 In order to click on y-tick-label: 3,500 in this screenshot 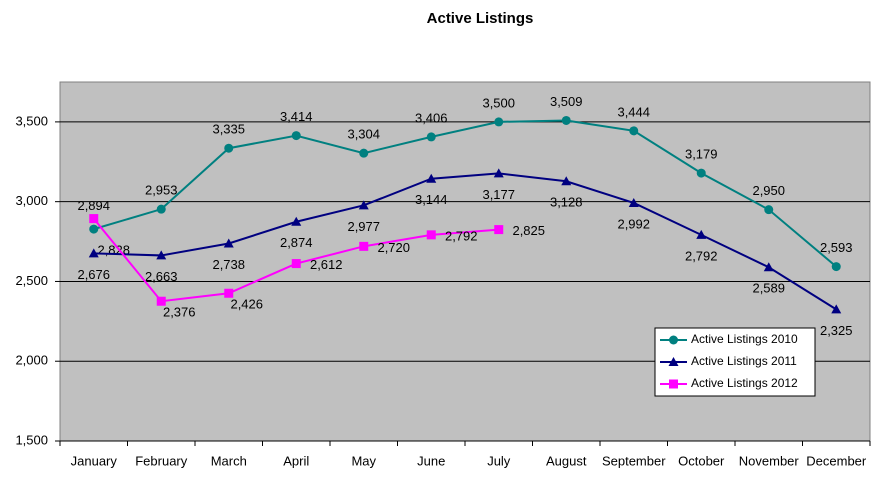, I will do `click(31, 120)`.